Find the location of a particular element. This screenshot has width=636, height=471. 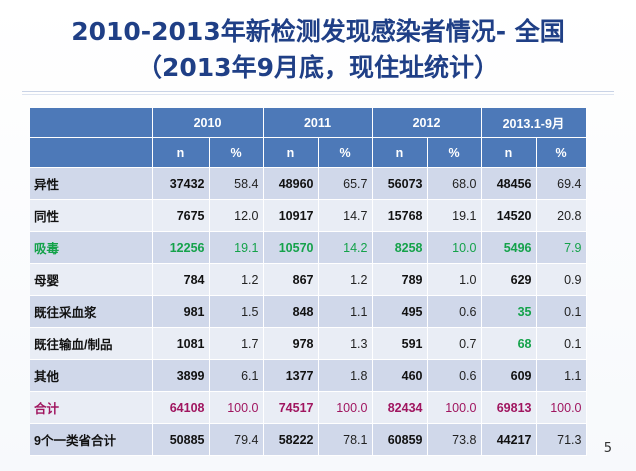

slide-subtitle: （2013年9月底，现住址统计） is located at coordinates (318, 67).